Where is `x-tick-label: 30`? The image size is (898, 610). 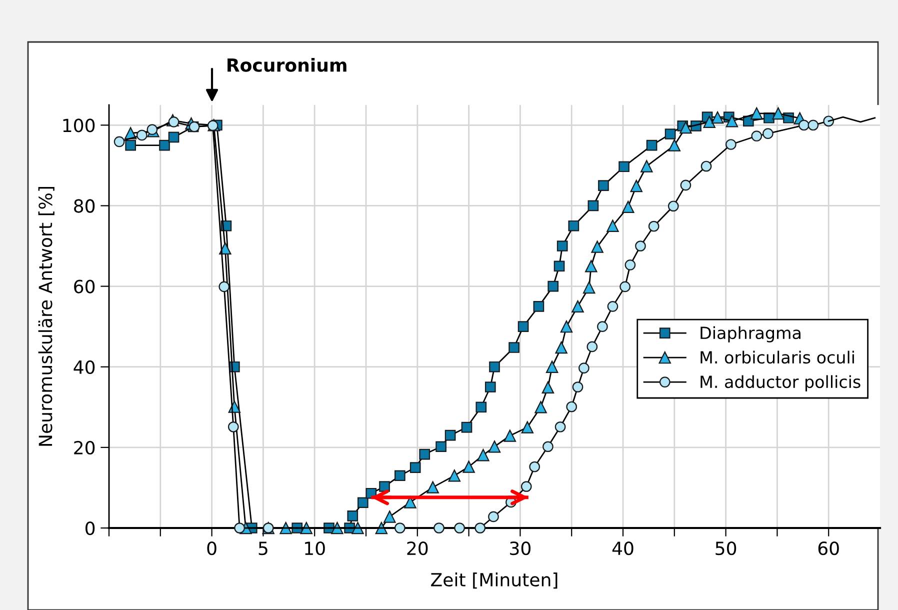 x-tick-label: 30 is located at coordinates (520, 549).